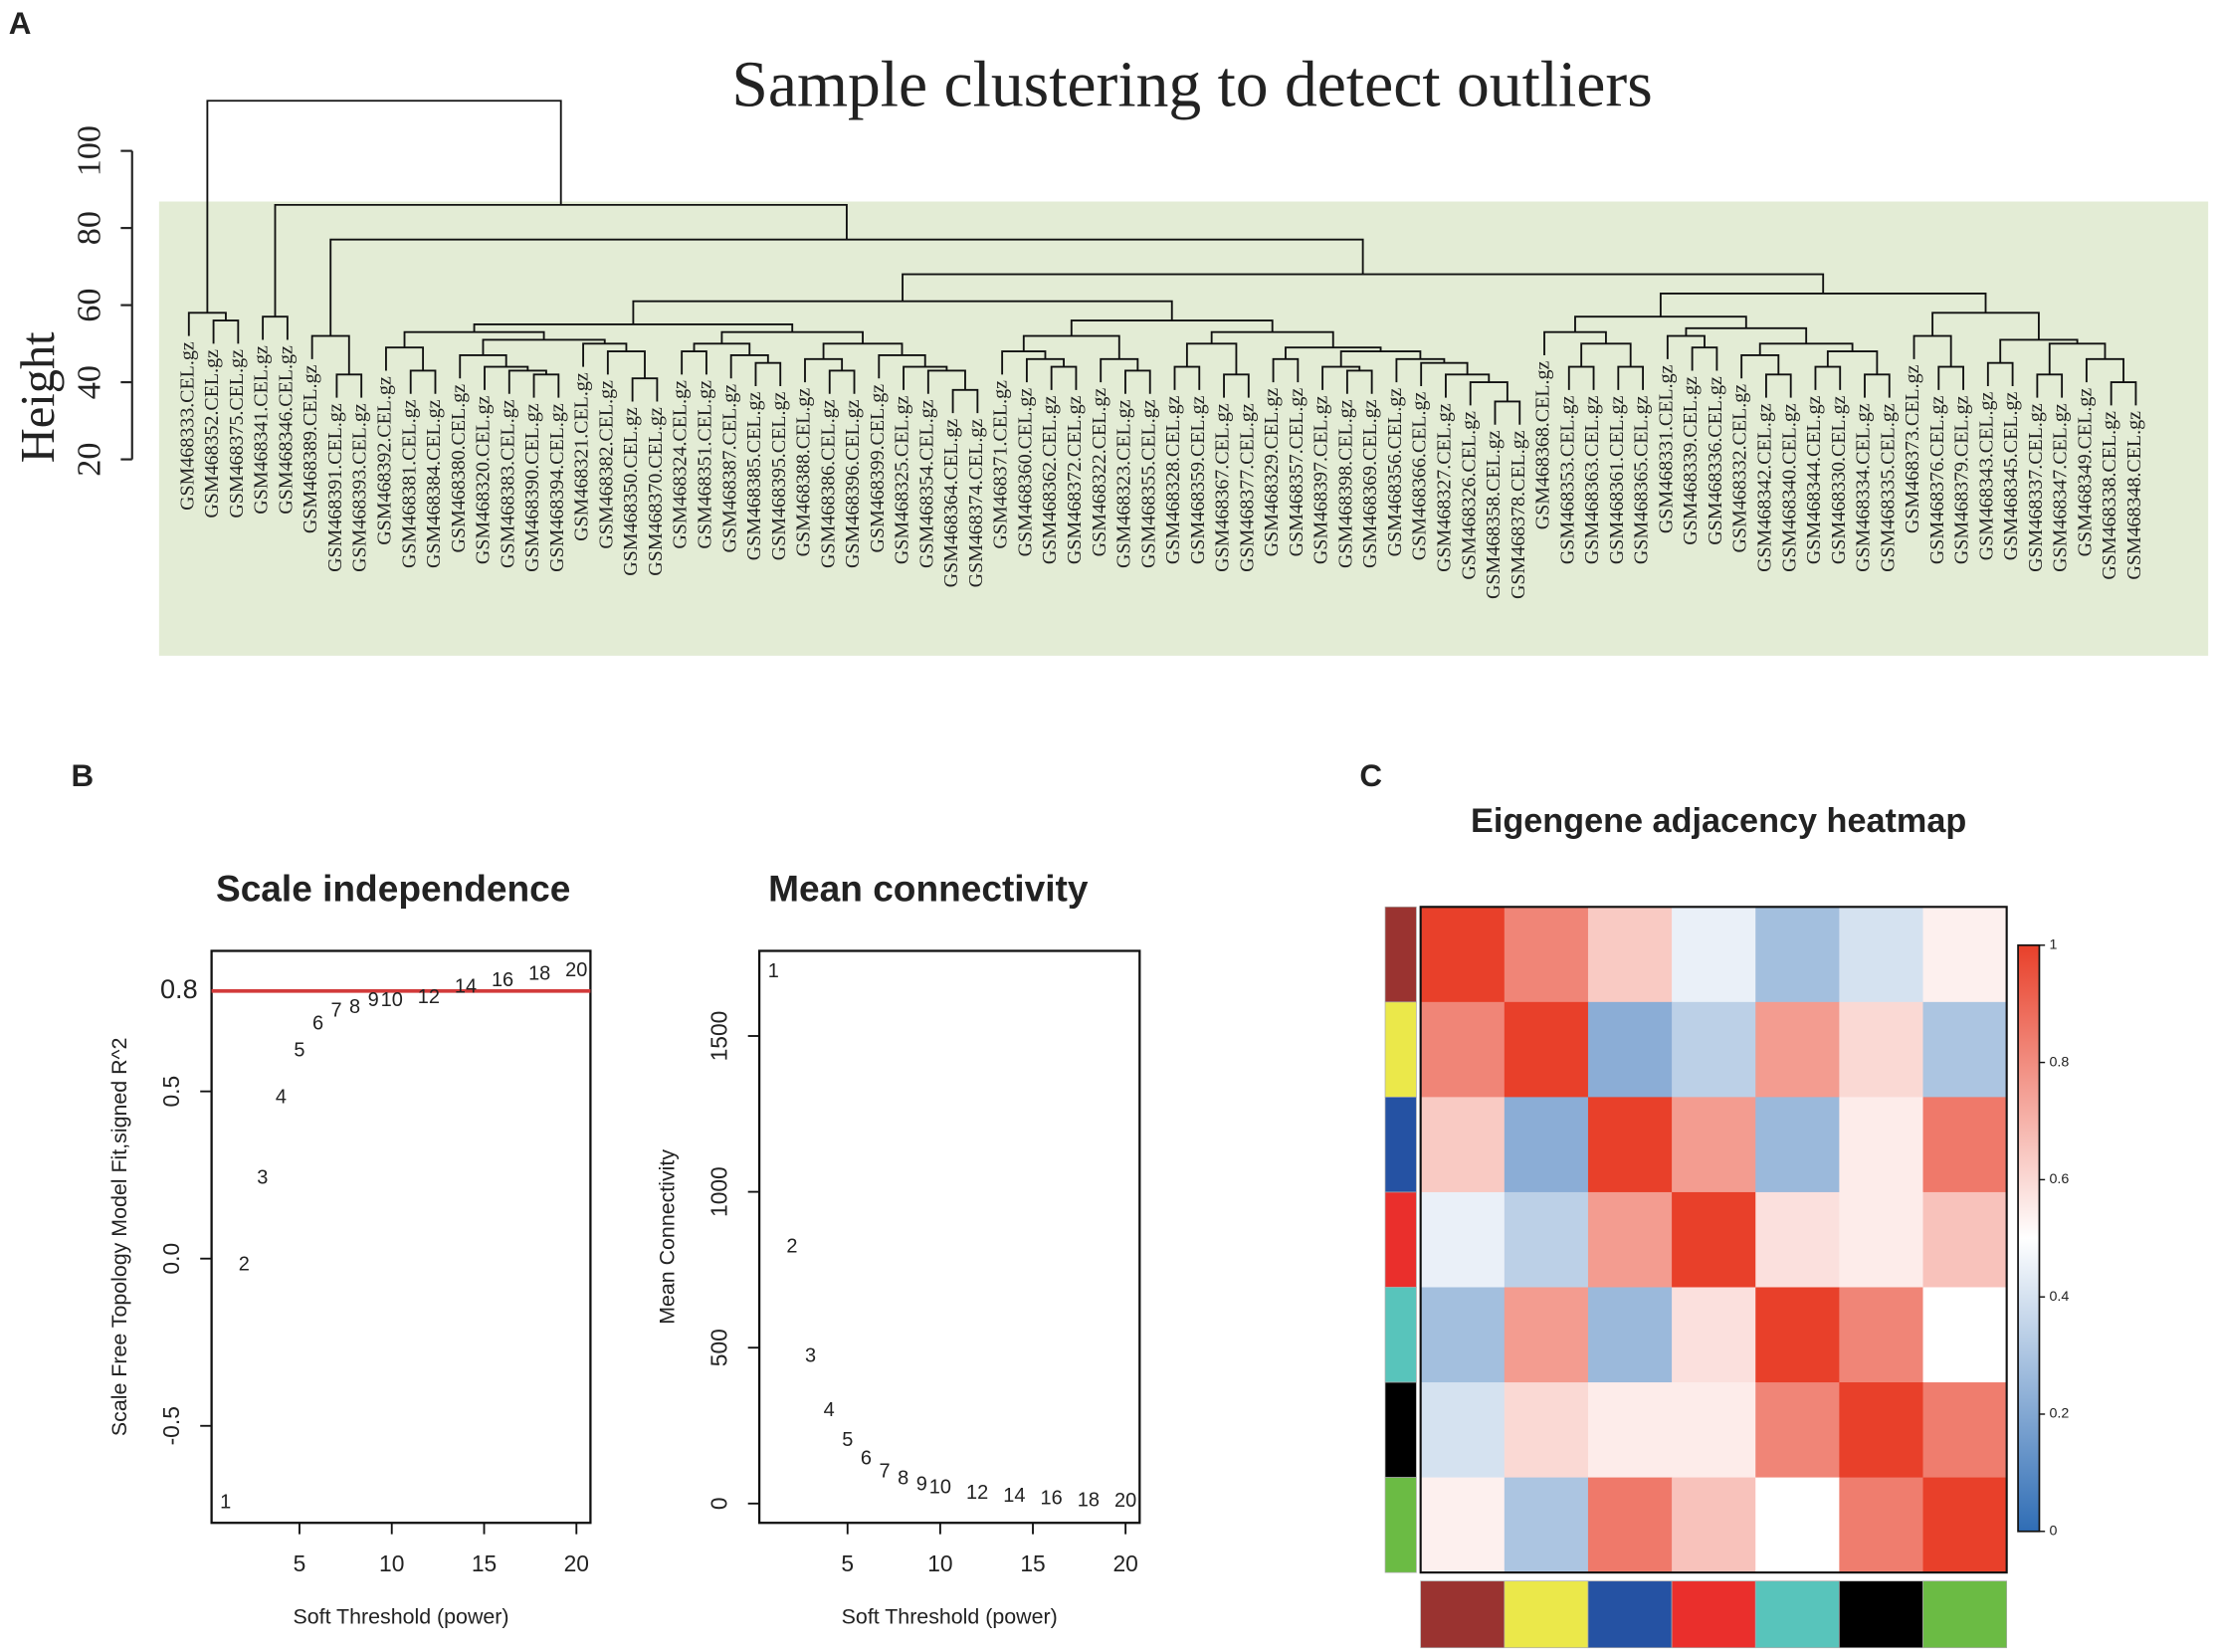 This screenshot has width=2214, height=1652. I want to click on leaf-label: GSM468334.CEL.gz, so click(1864, 487).